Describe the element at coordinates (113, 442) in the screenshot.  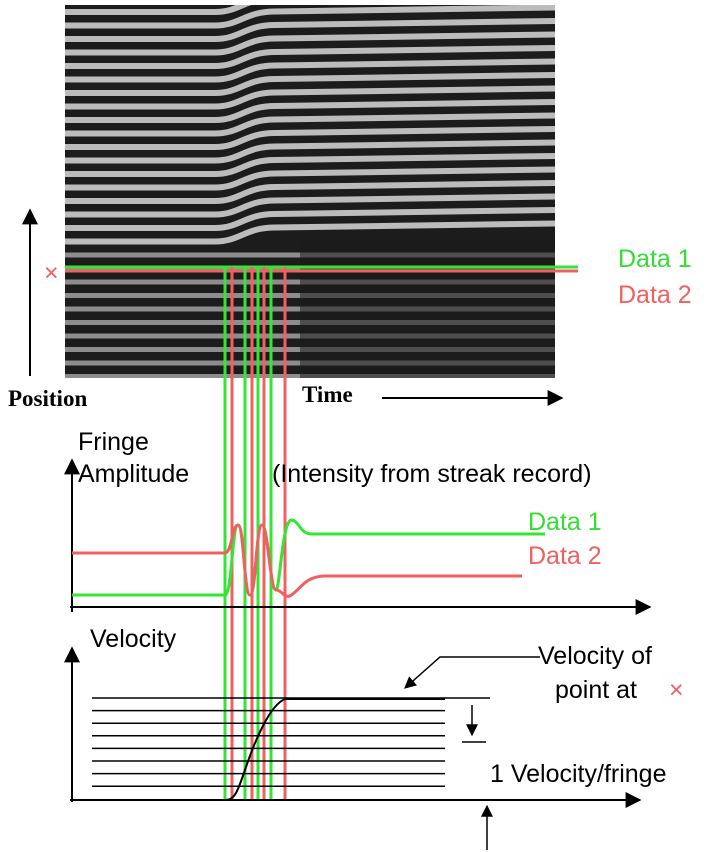
I see `label: Fringe` at that location.